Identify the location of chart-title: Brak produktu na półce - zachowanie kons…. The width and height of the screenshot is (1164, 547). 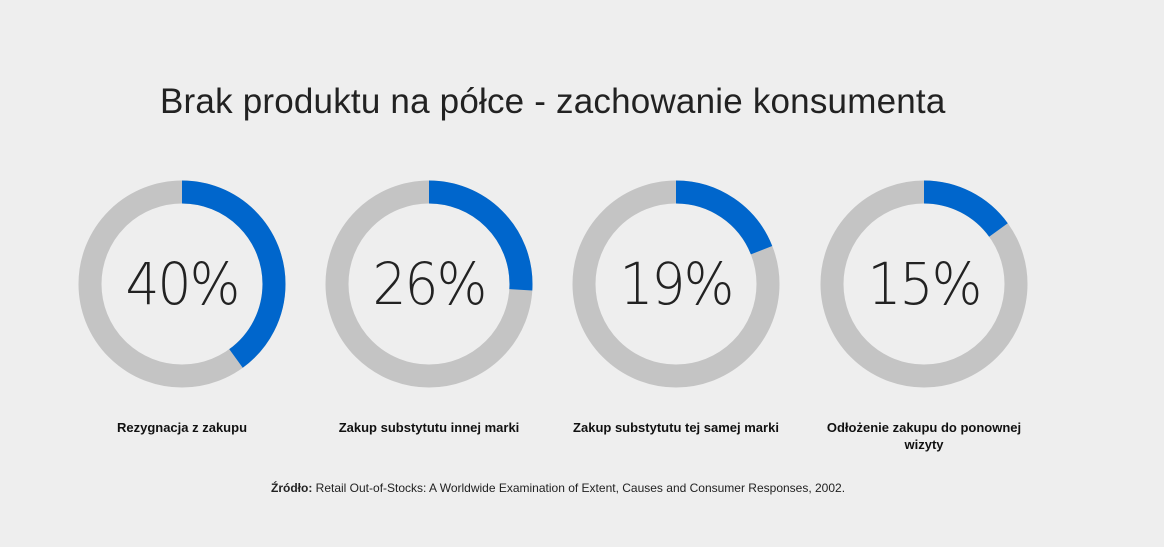
(553, 101).